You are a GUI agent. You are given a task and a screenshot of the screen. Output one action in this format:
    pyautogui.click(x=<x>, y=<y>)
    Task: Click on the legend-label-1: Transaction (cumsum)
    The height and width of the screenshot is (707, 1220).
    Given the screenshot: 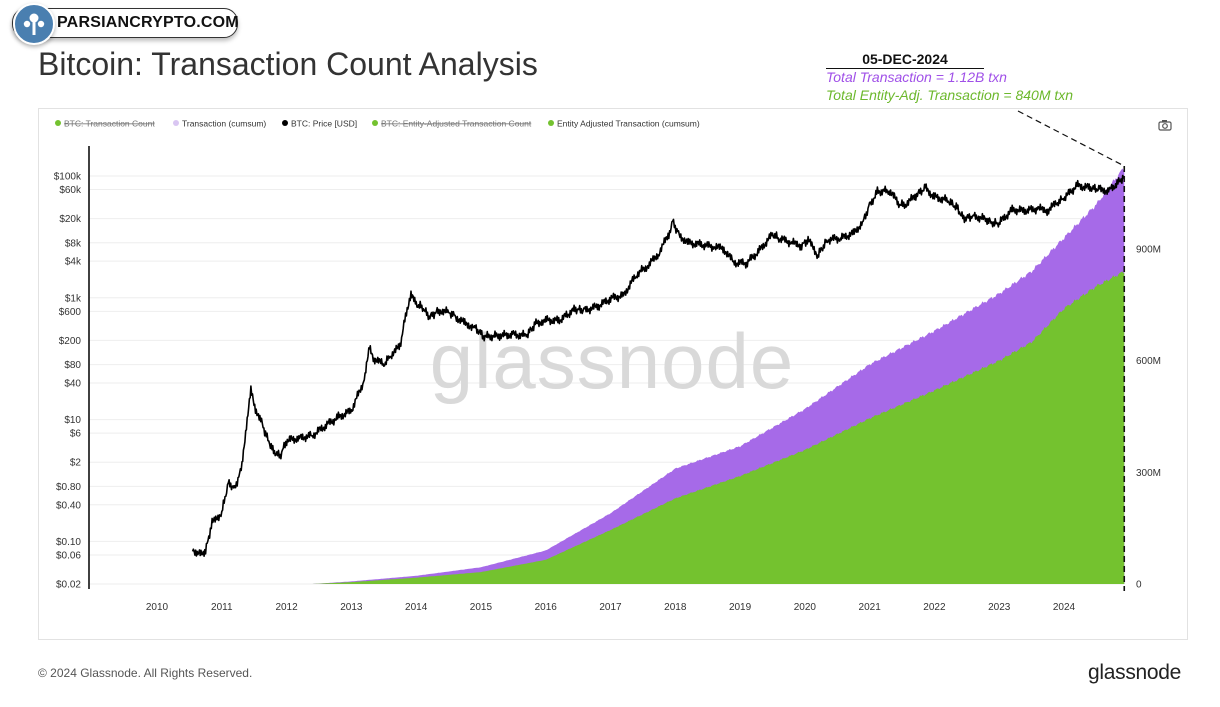 What is the action you would take?
    pyautogui.click(x=224, y=124)
    